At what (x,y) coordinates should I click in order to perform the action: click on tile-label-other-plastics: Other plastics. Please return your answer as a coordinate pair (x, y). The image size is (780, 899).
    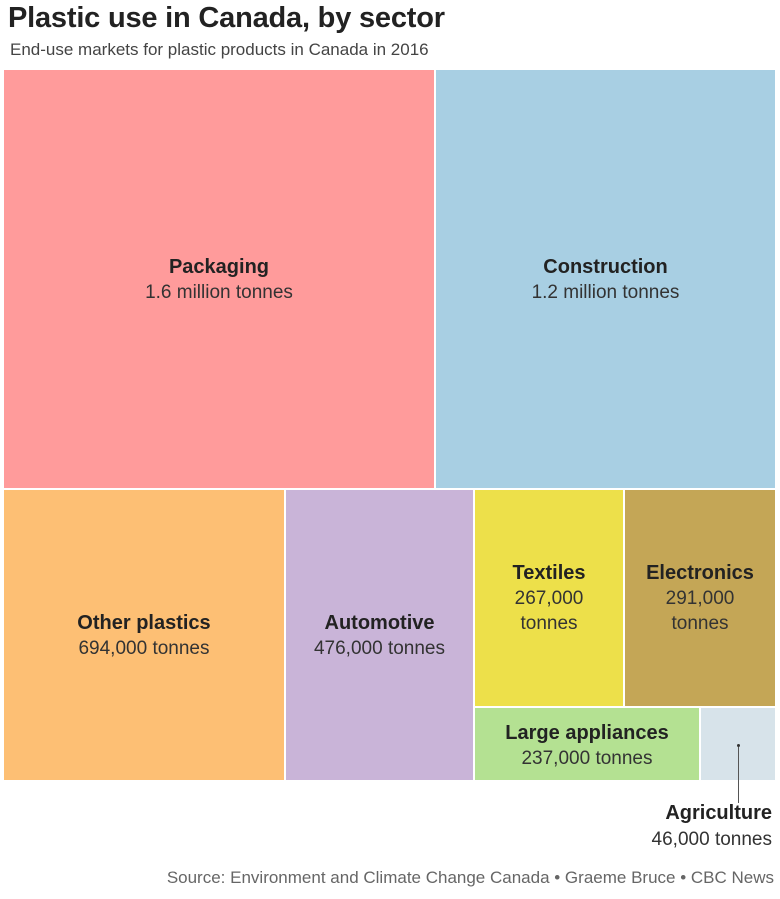
    Looking at the image, I should click on (144, 622).